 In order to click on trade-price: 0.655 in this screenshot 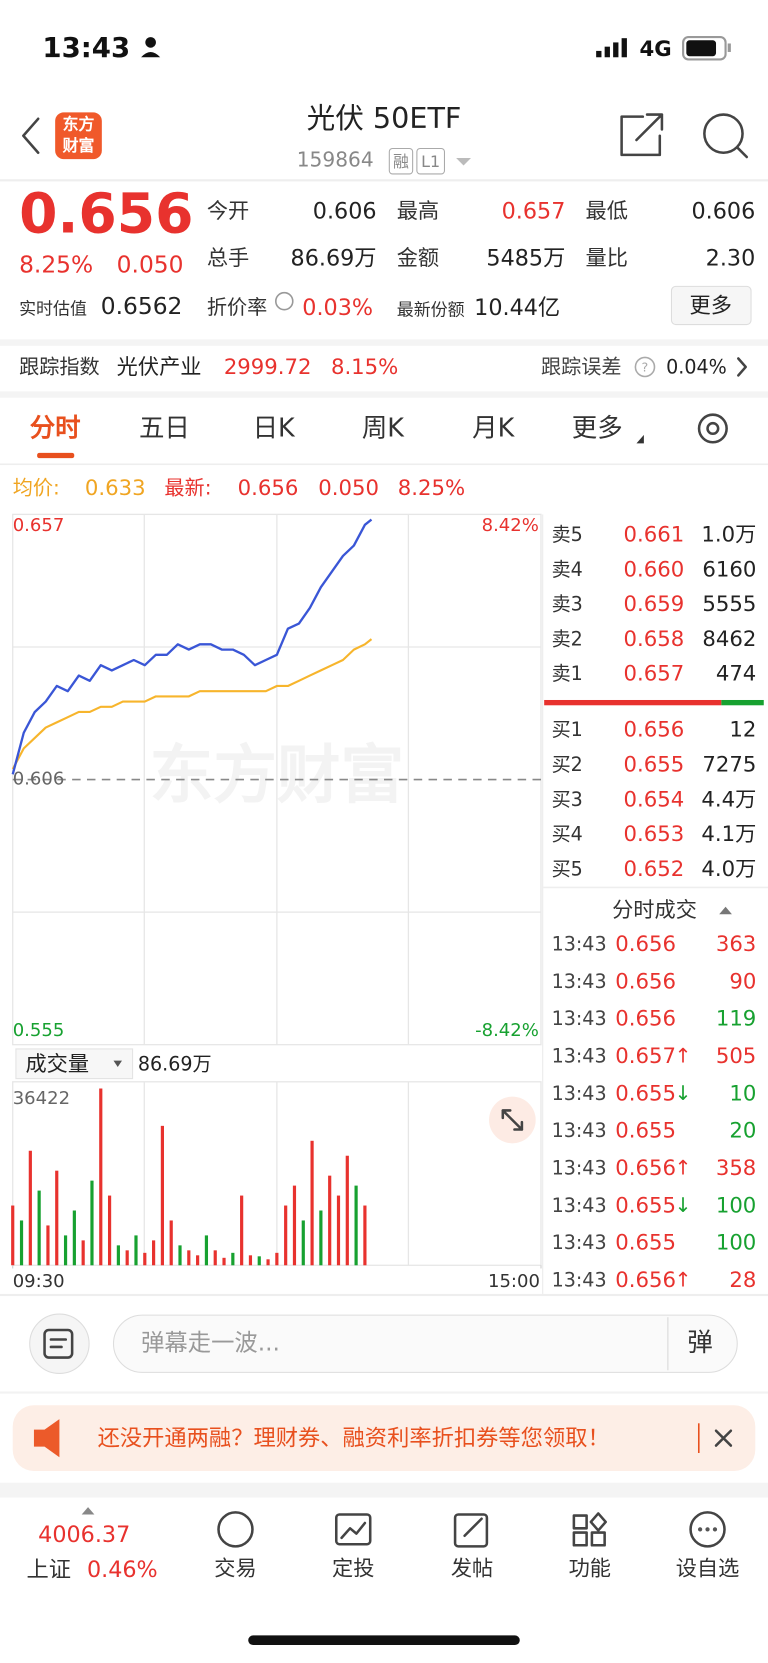, I will do `click(645, 1243)`.